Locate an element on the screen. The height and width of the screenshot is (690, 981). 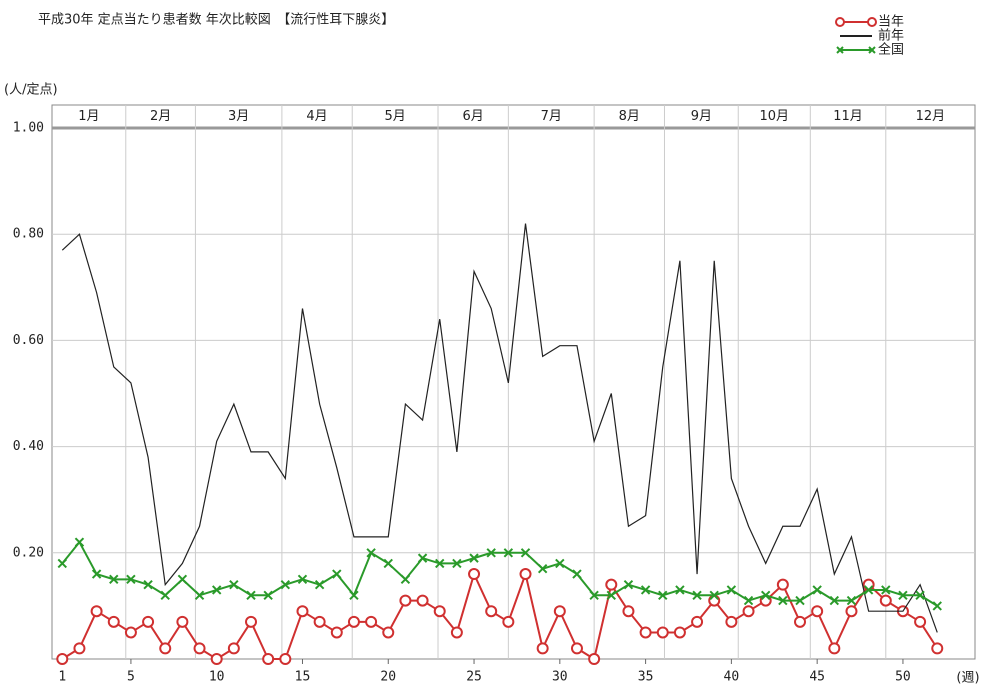
legend-label: 前年 is located at coordinates (891, 36).